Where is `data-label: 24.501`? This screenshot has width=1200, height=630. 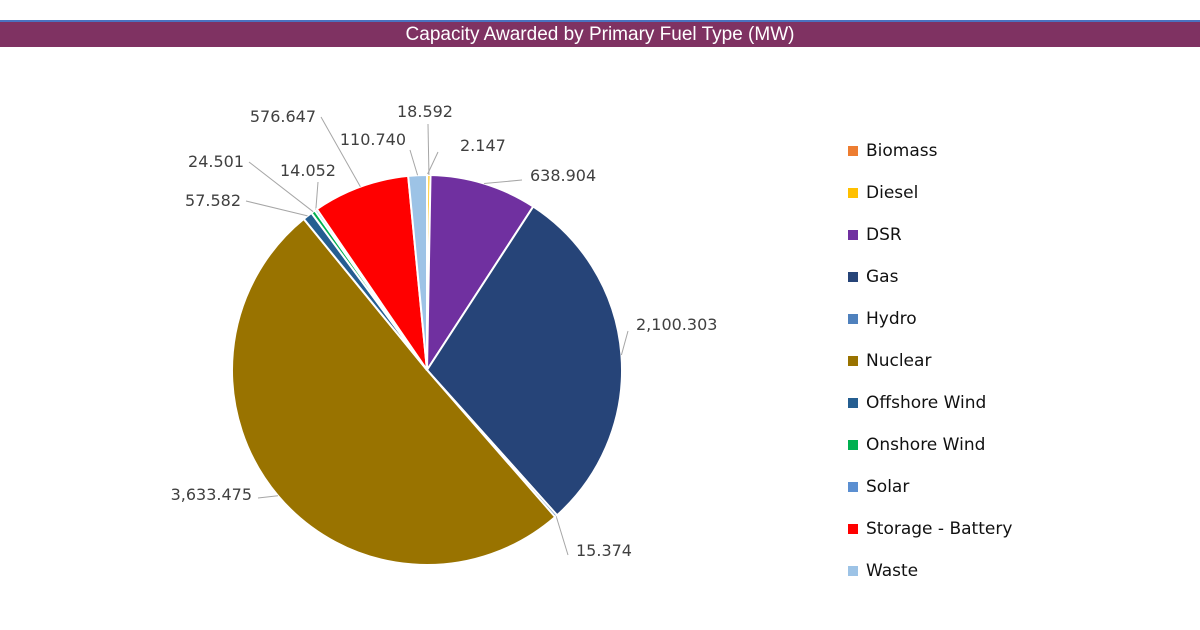
data-label: 24.501 is located at coordinates (216, 161).